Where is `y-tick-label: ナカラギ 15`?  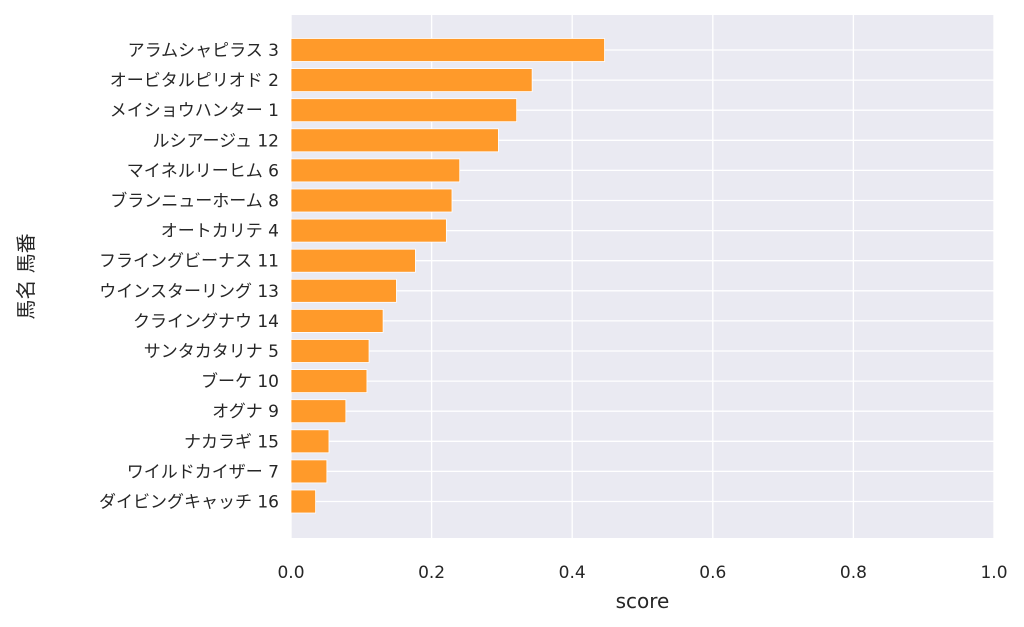 y-tick-label: ナカラギ 15 is located at coordinates (231, 442).